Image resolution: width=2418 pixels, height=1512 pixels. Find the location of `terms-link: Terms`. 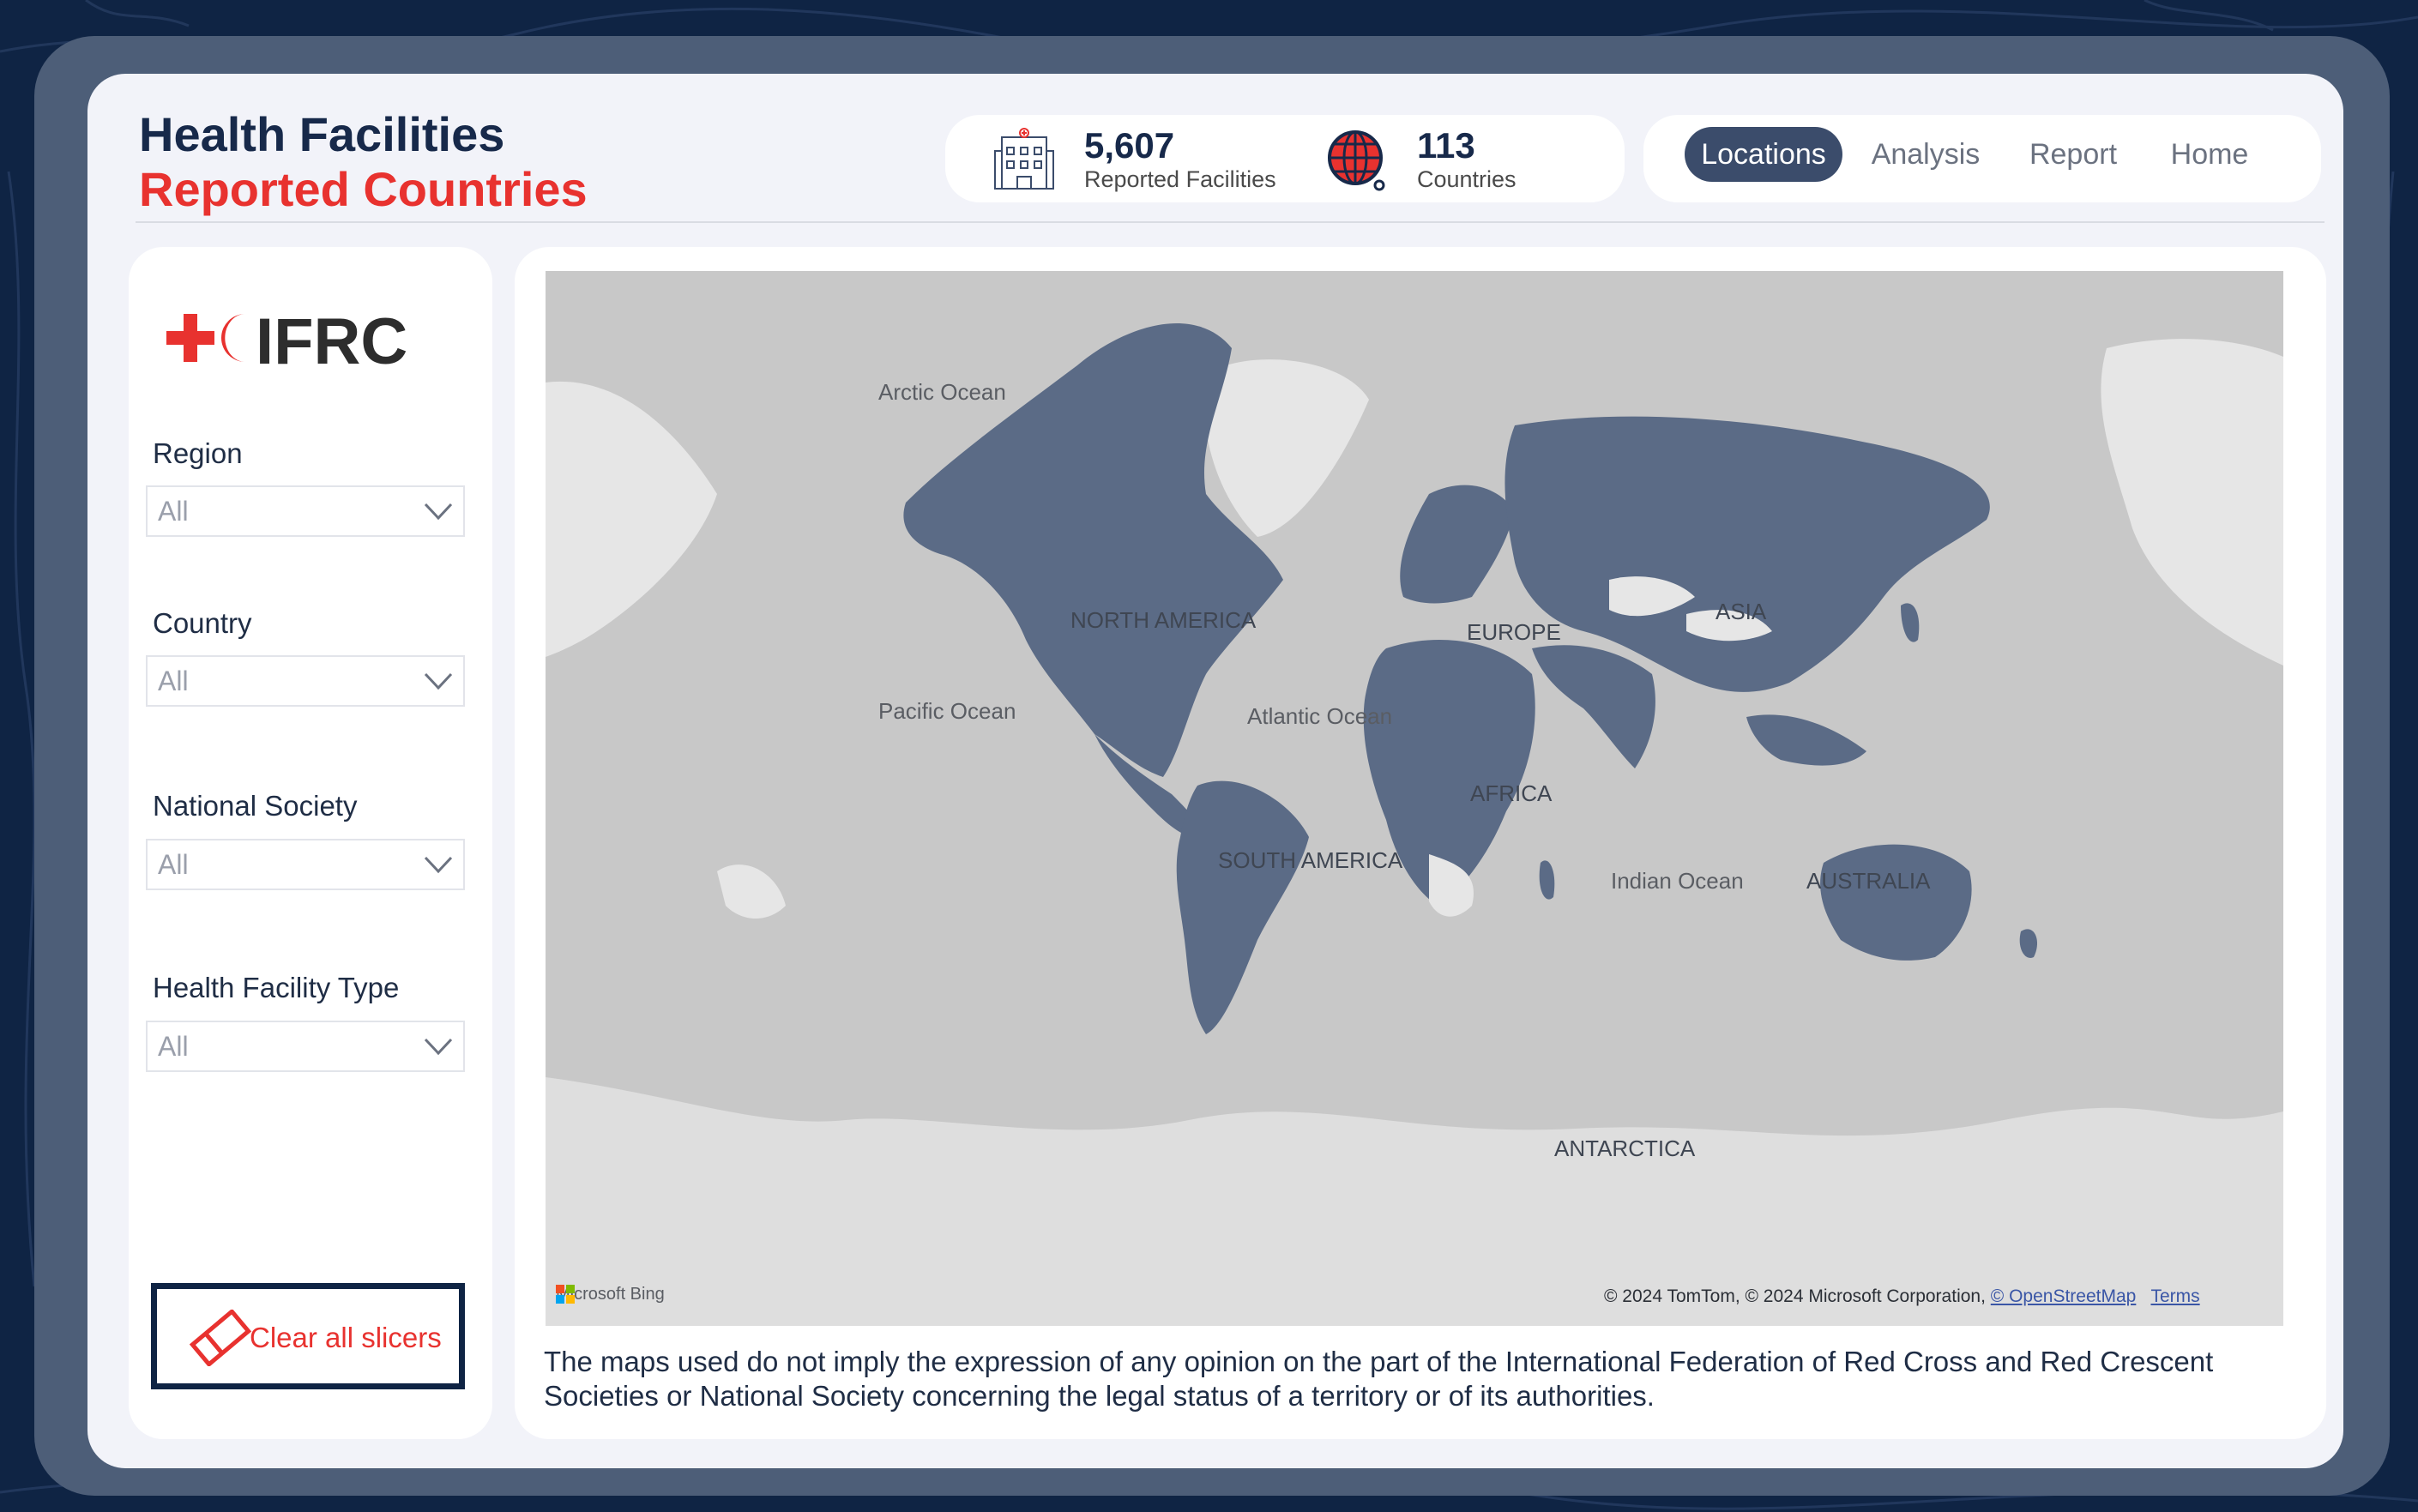

terms-link: Terms is located at coordinates (2175, 1296).